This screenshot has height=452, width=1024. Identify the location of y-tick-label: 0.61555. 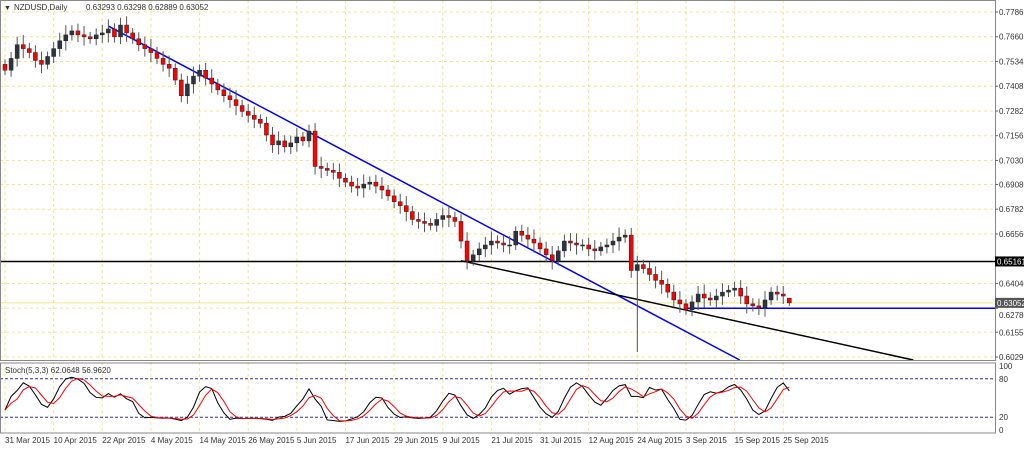
(1011, 332).